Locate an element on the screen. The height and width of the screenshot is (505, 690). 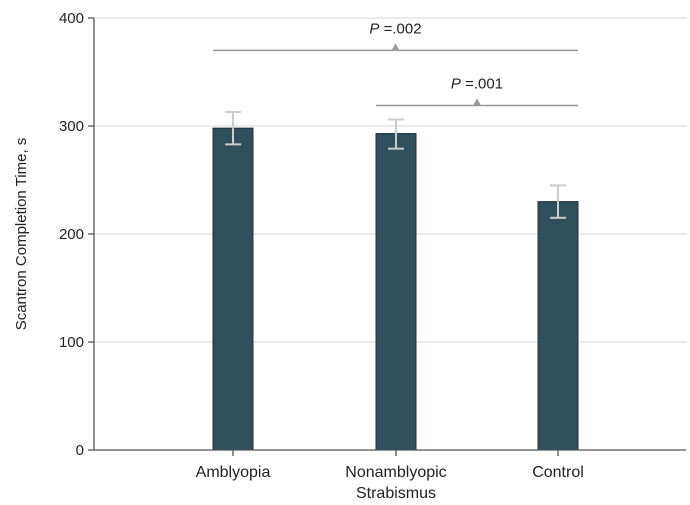
x-tick-label-line: Control is located at coordinates (558, 472).